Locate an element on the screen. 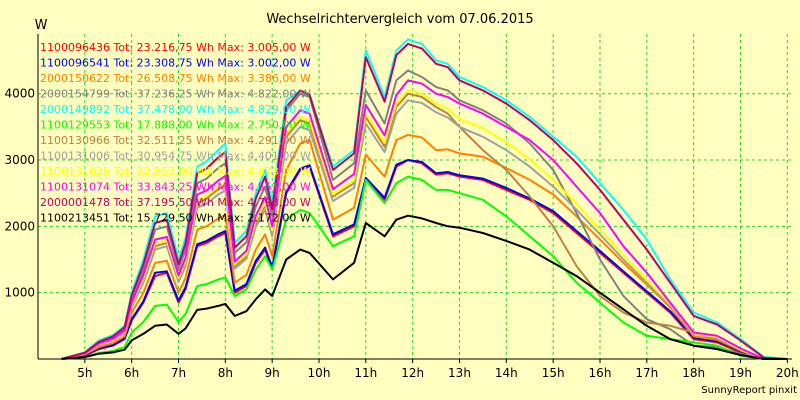 The image size is (800, 400). x-tick-label: 14h is located at coordinates (506, 373).